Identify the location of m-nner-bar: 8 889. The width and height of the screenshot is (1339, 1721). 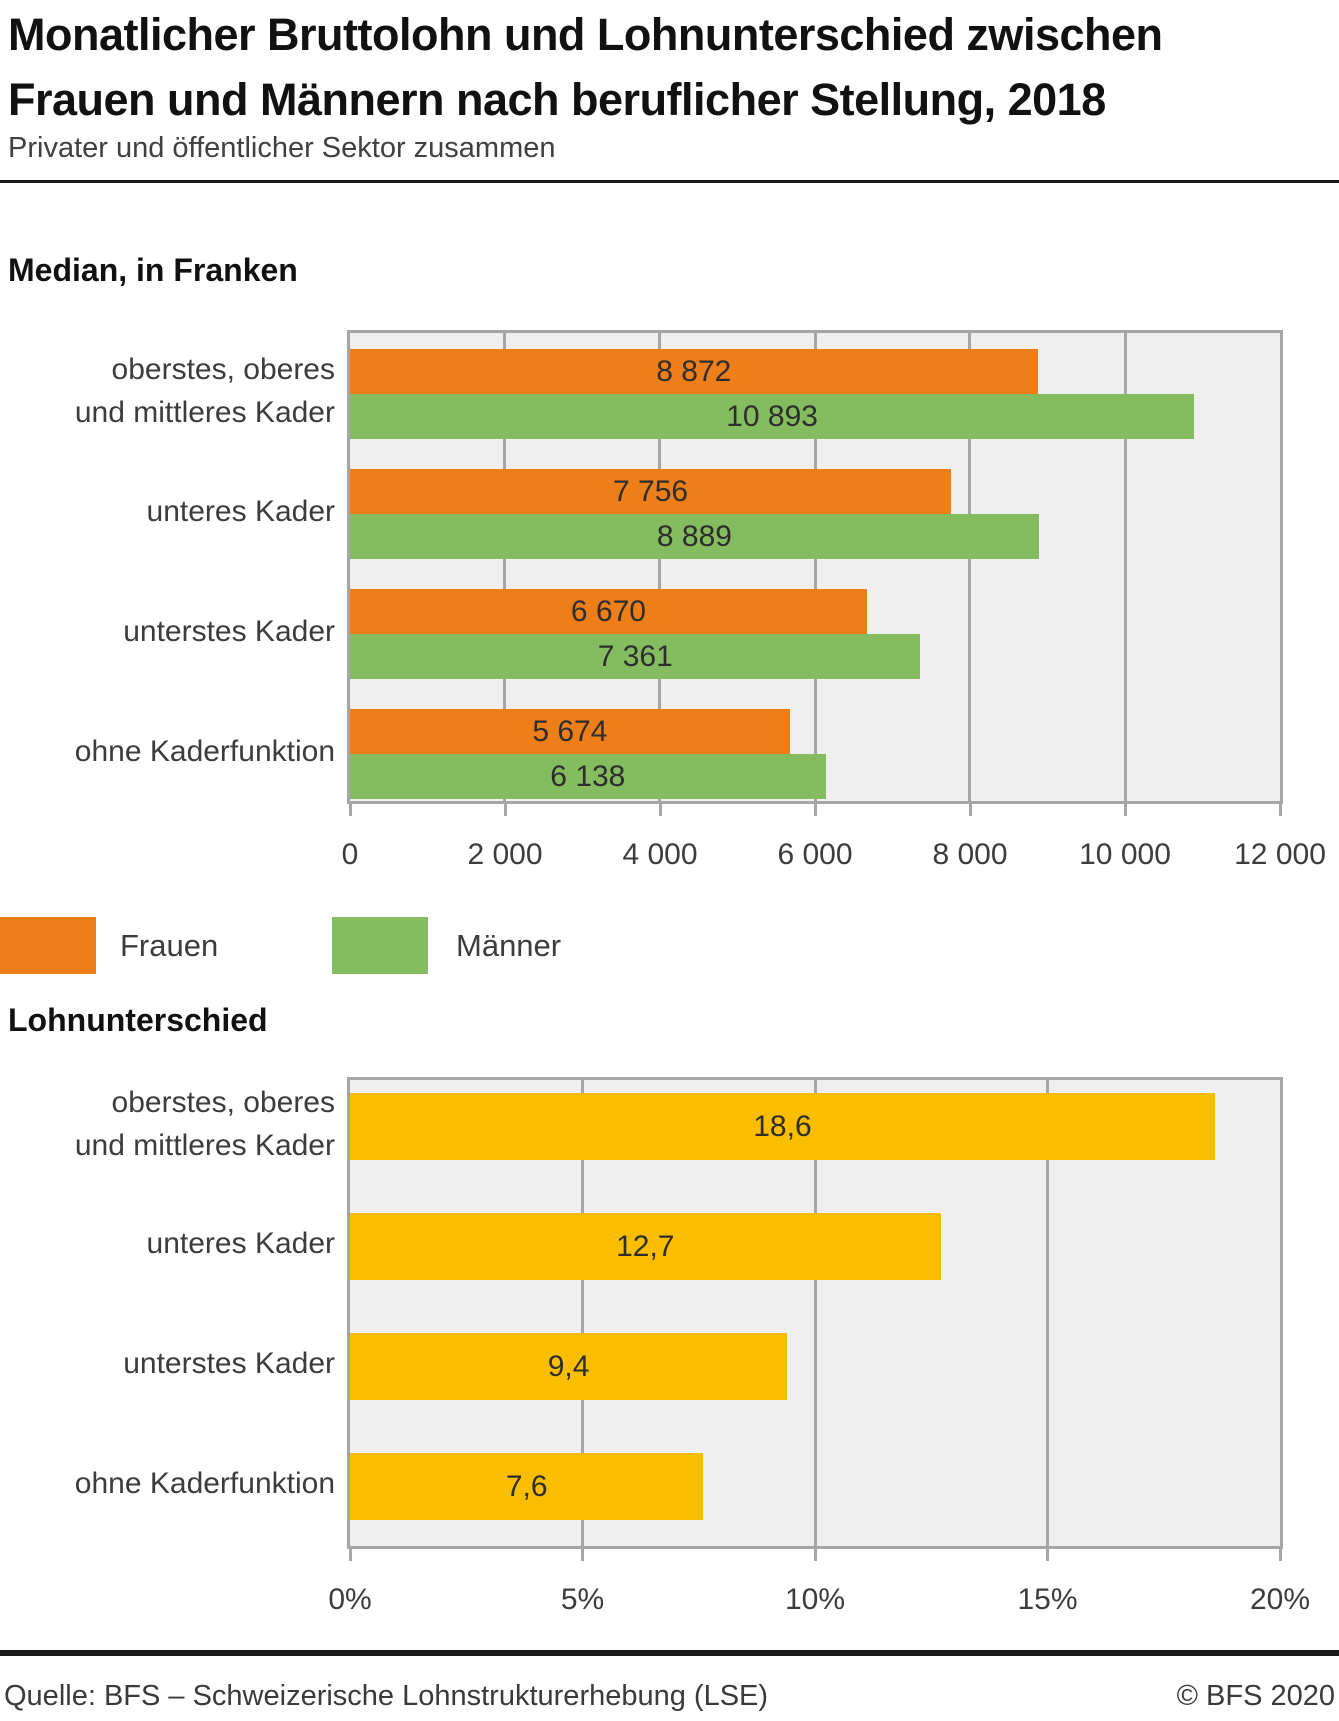
(694, 536).